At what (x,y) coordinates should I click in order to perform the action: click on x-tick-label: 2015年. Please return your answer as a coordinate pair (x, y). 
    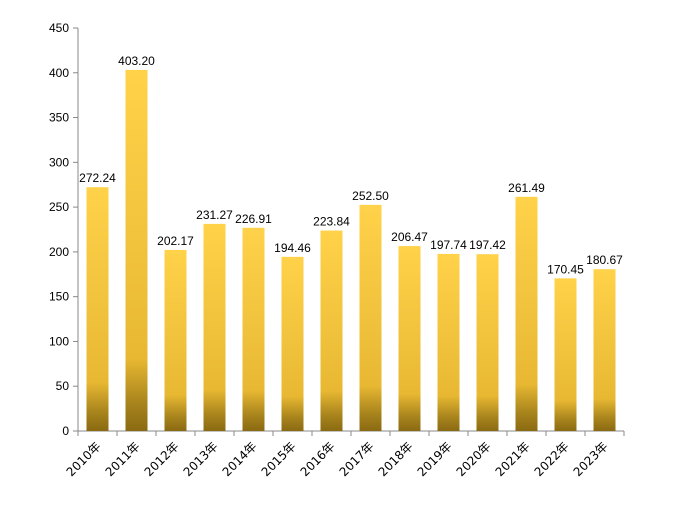
    Looking at the image, I should click on (279, 459).